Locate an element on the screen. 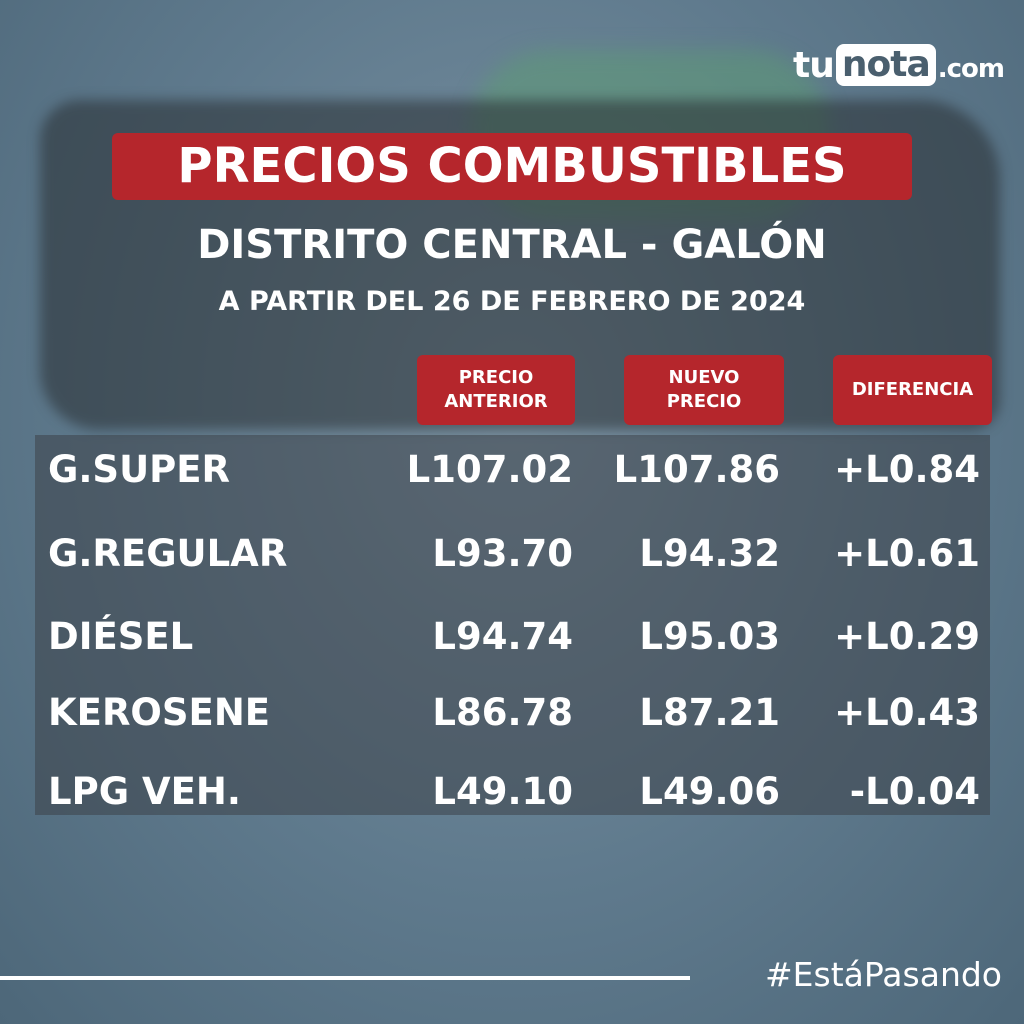 The width and height of the screenshot is (1024, 1024). price-value: L94.74 is located at coordinates (502, 636).